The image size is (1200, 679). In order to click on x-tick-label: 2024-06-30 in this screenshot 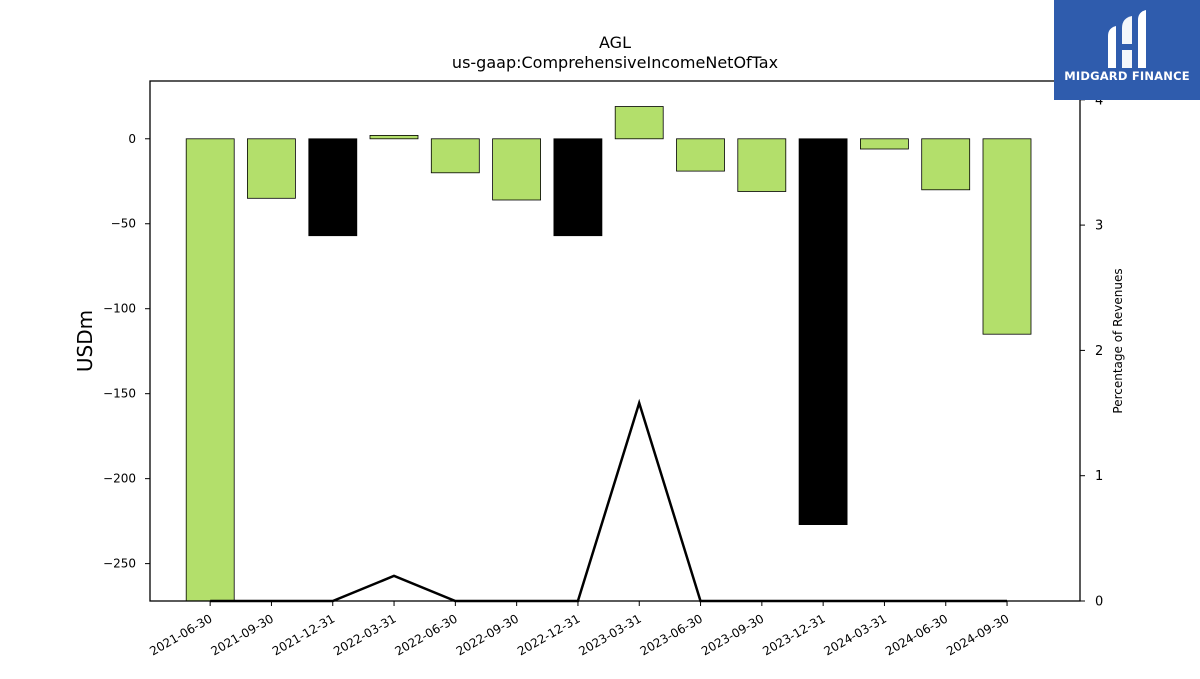, I will do `click(916, 634)`.